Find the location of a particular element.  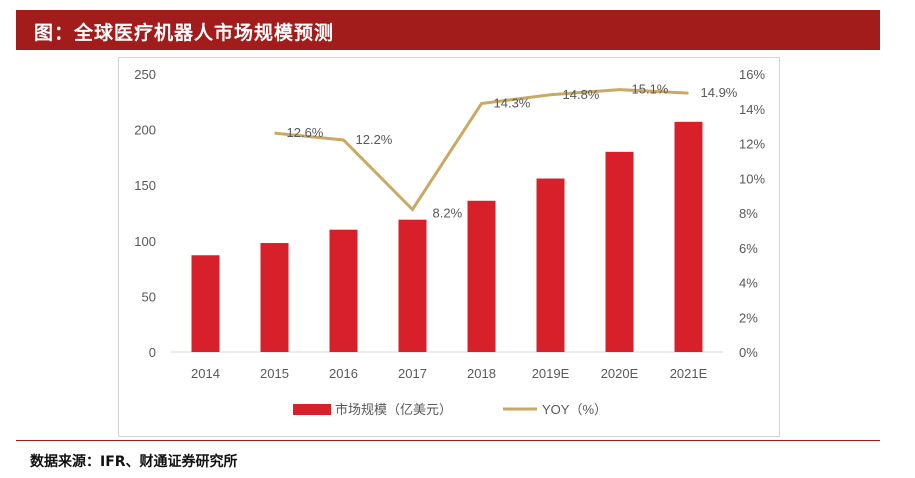

x-tick-label: 2021E is located at coordinates (689, 373).